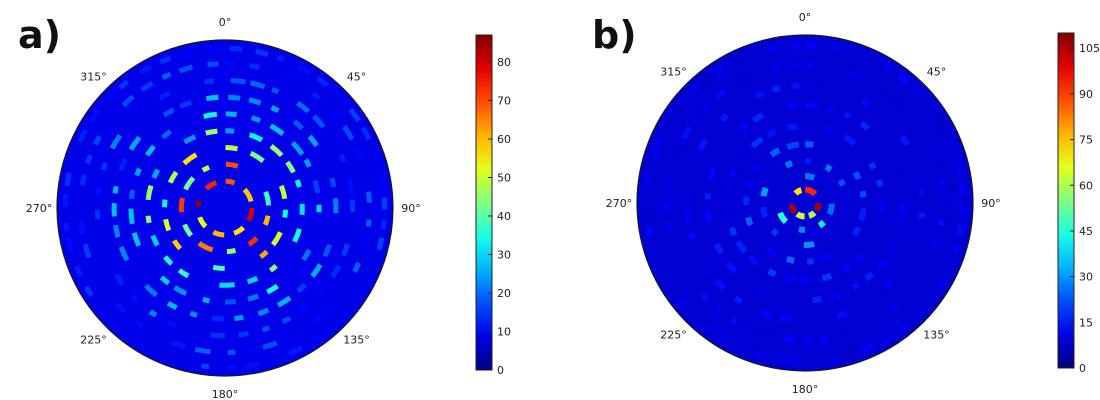 This screenshot has height=400, width=1100. Describe the element at coordinates (1086, 231) in the screenshot. I see `colorbar-tick-label: 45` at that location.